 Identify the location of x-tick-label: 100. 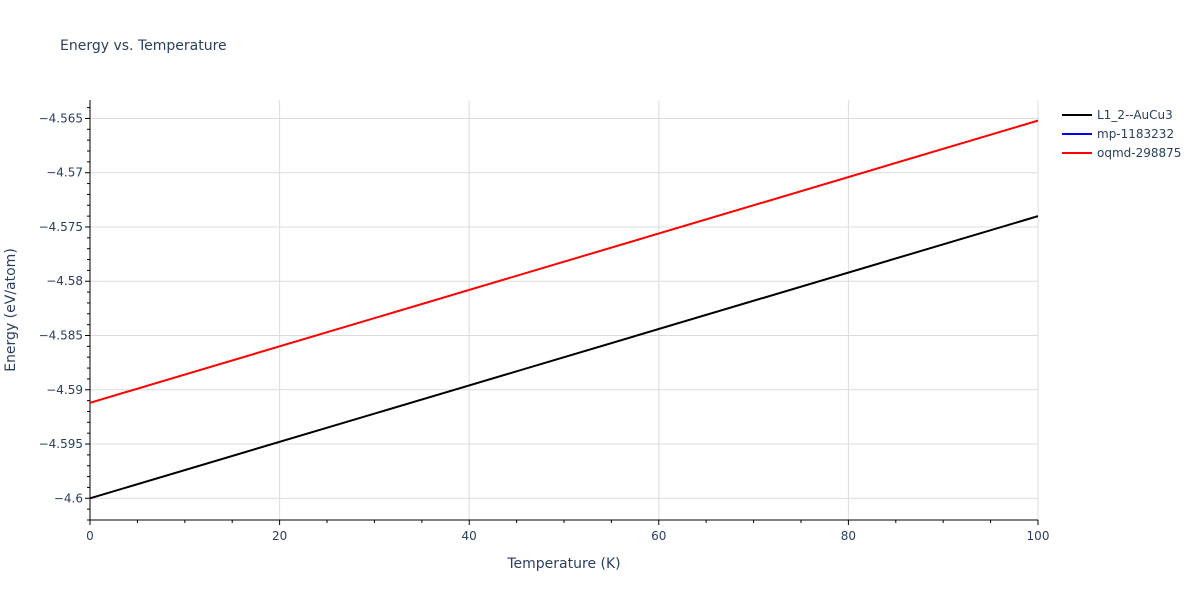
(1038, 536).